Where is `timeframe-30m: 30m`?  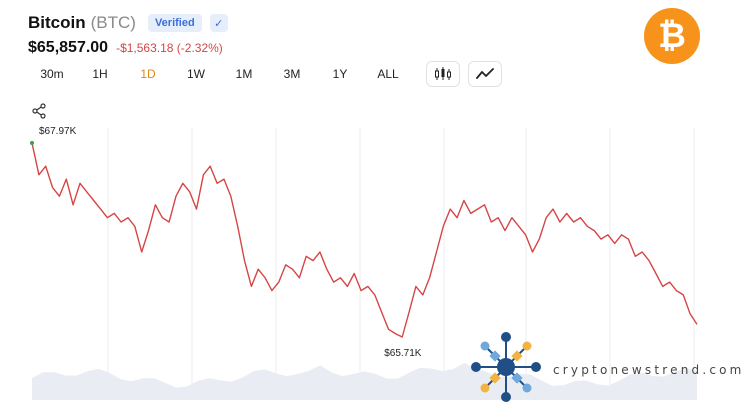 timeframe-30m: 30m is located at coordinates (52, 74).